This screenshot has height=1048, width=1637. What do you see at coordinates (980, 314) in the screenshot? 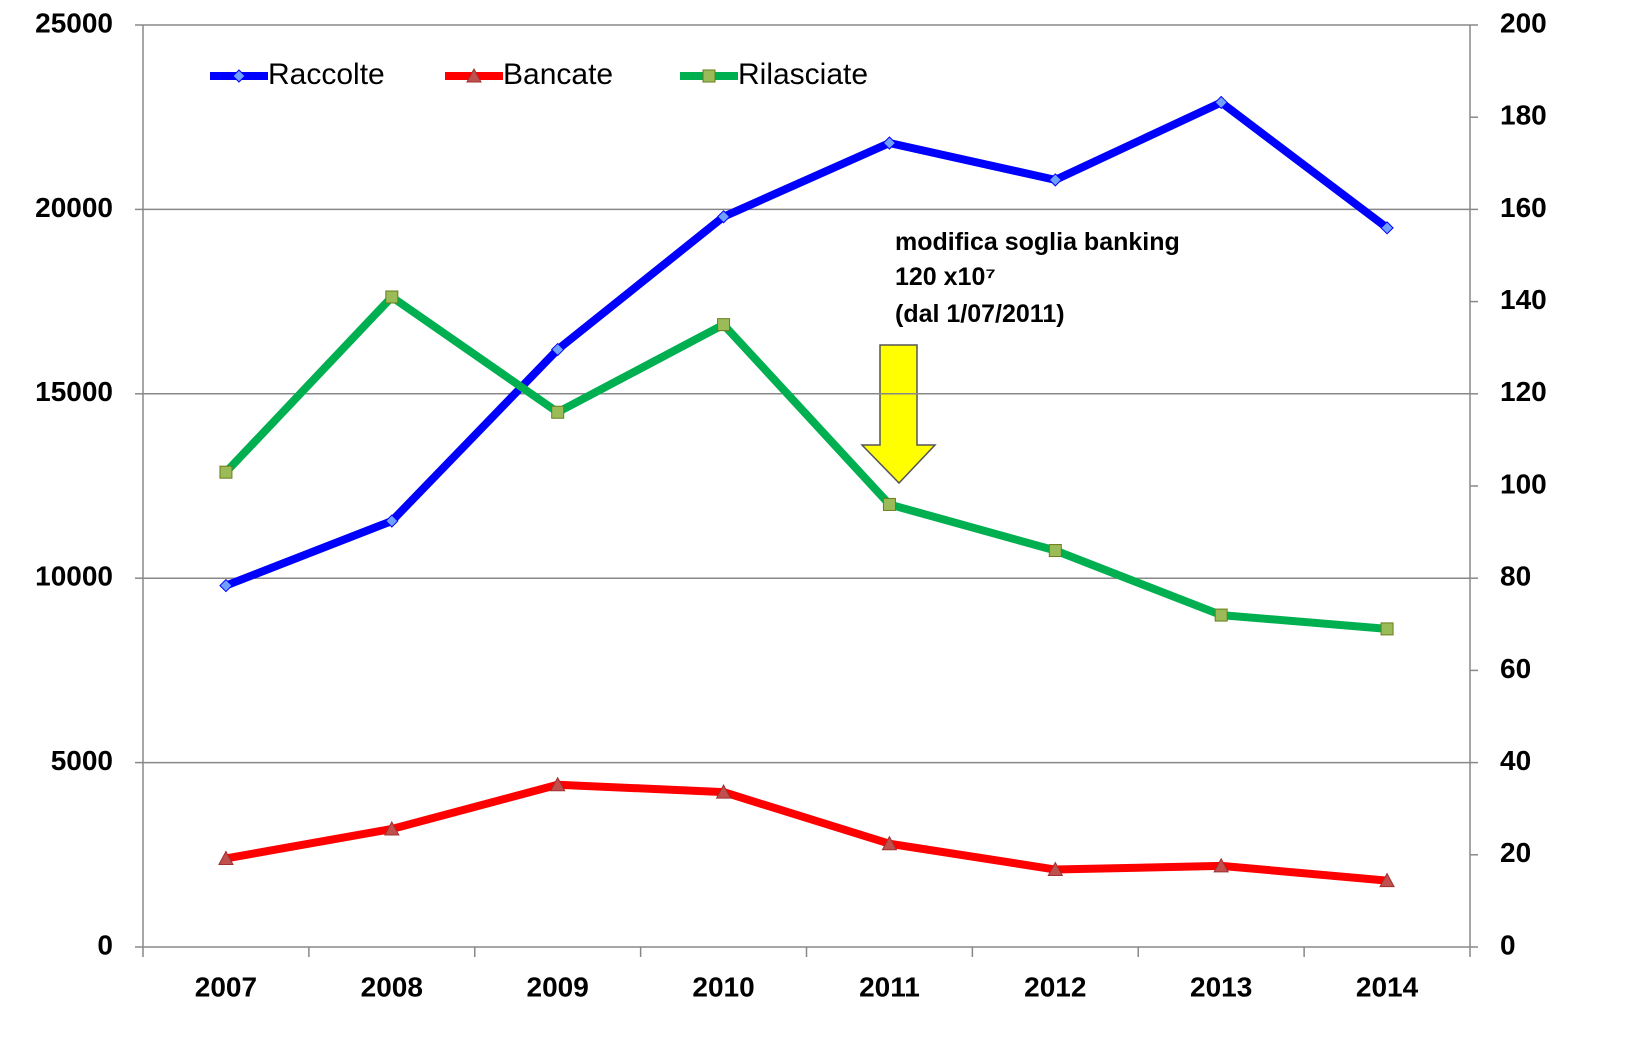
I see `annotation: (dal 1/07/2011)` at bounding box center [980, 314].